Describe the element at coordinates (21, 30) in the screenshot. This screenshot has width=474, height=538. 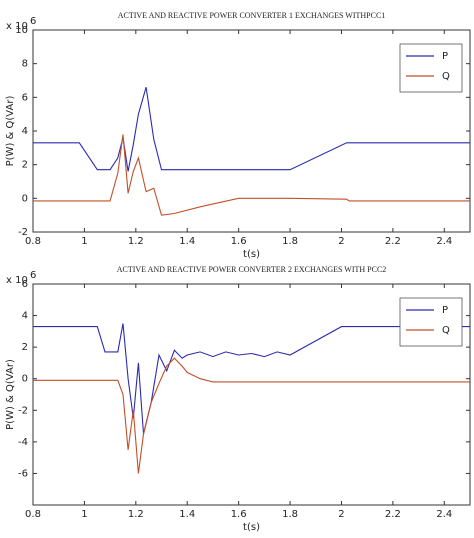
I see `y-tick-label: 10` at that location.